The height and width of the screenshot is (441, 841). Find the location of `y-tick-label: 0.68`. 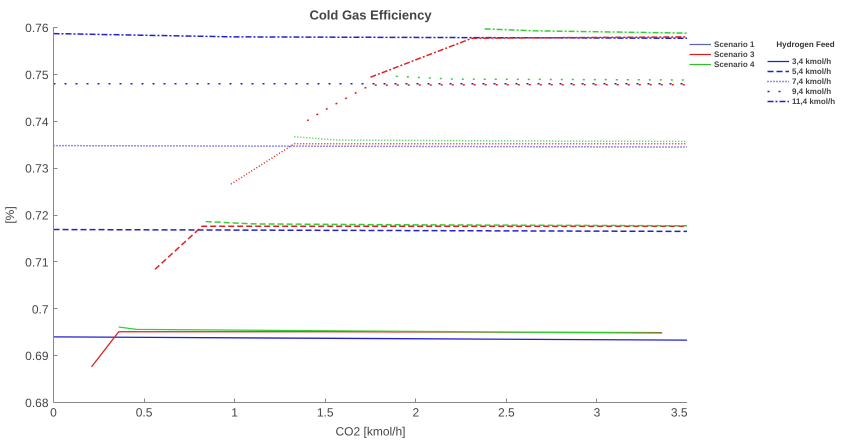

y-tick-label: 0.68 is located at coordinates (37, 403).